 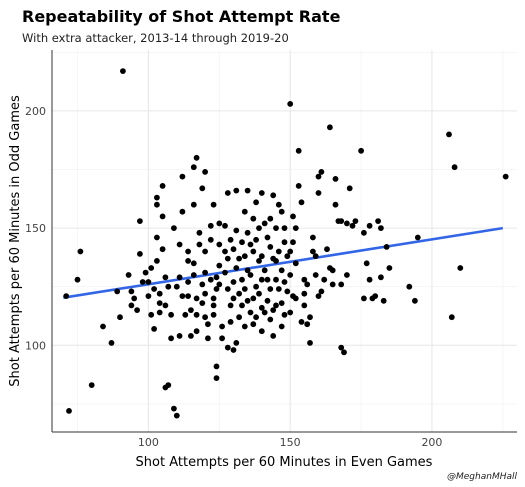 I want to click on chart-title: Repeatability of Shot Attempt Rate, so click(x=181, y=16).